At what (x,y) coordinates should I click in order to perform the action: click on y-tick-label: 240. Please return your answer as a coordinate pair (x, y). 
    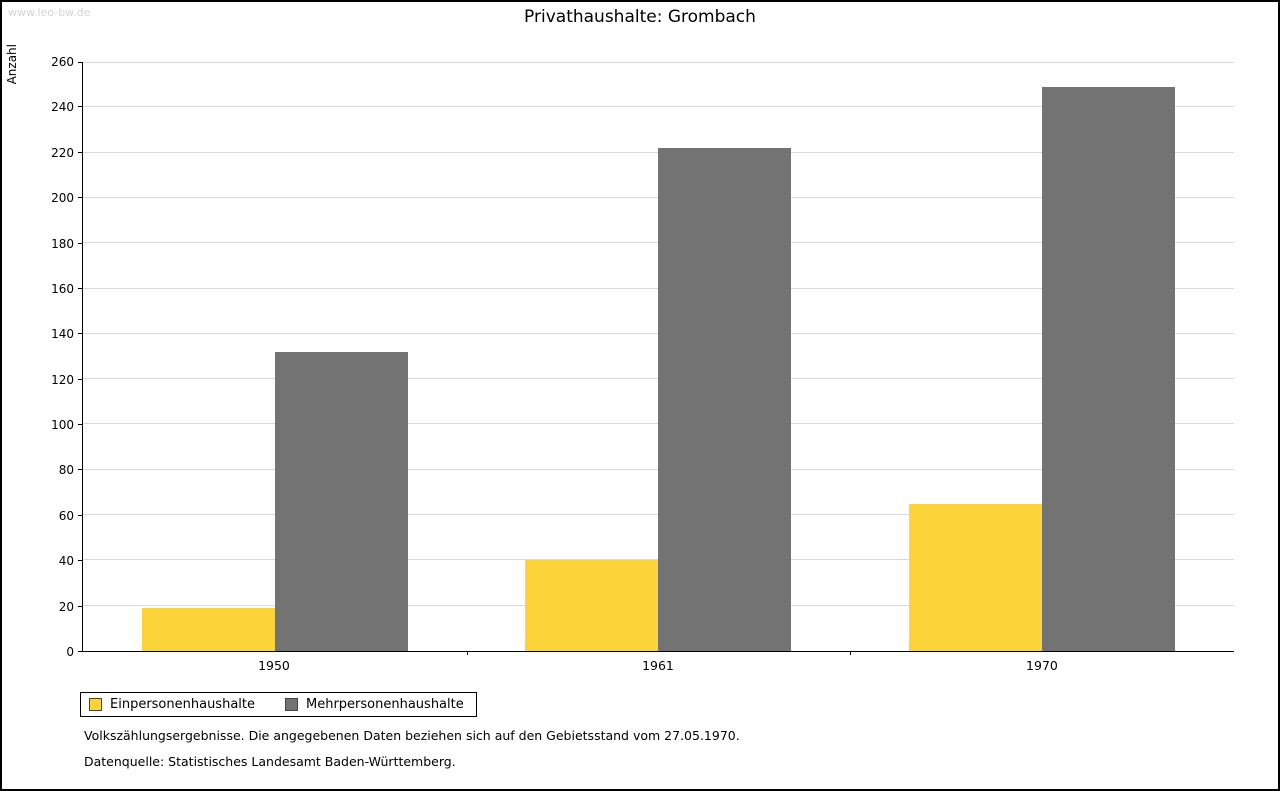
    Looking at the image, I should click on (62, 107).